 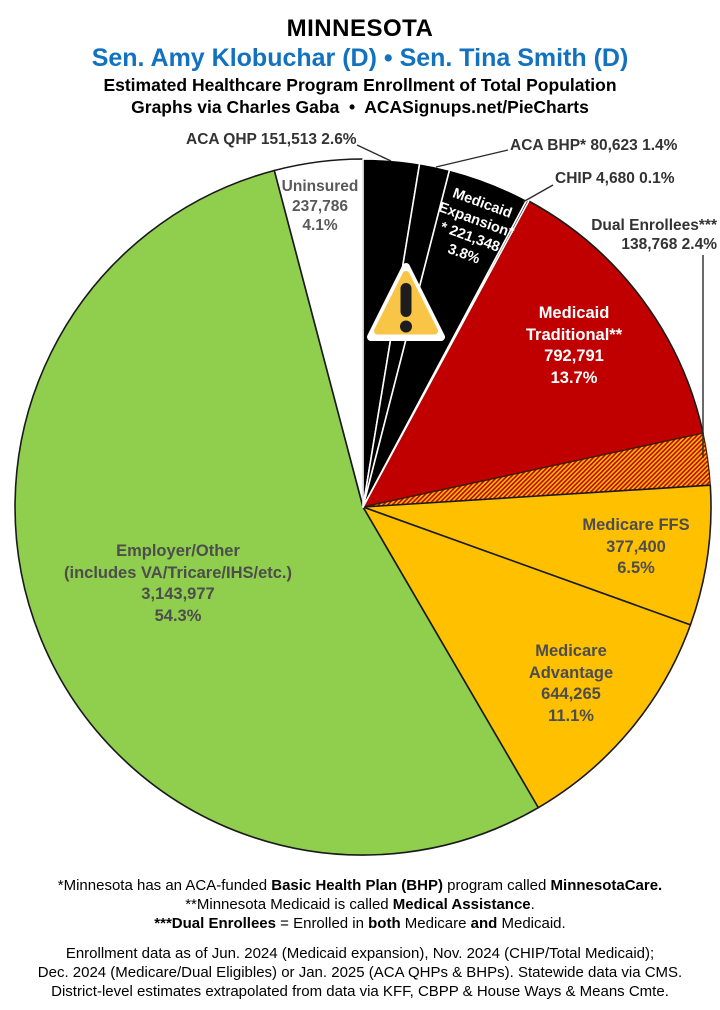 What do you see at coordinates (636, 546) in the screenshot?
I see `medicare-ffs-label: Medicare FFS 377,400 6.5%` at bounding box center [636, 546].